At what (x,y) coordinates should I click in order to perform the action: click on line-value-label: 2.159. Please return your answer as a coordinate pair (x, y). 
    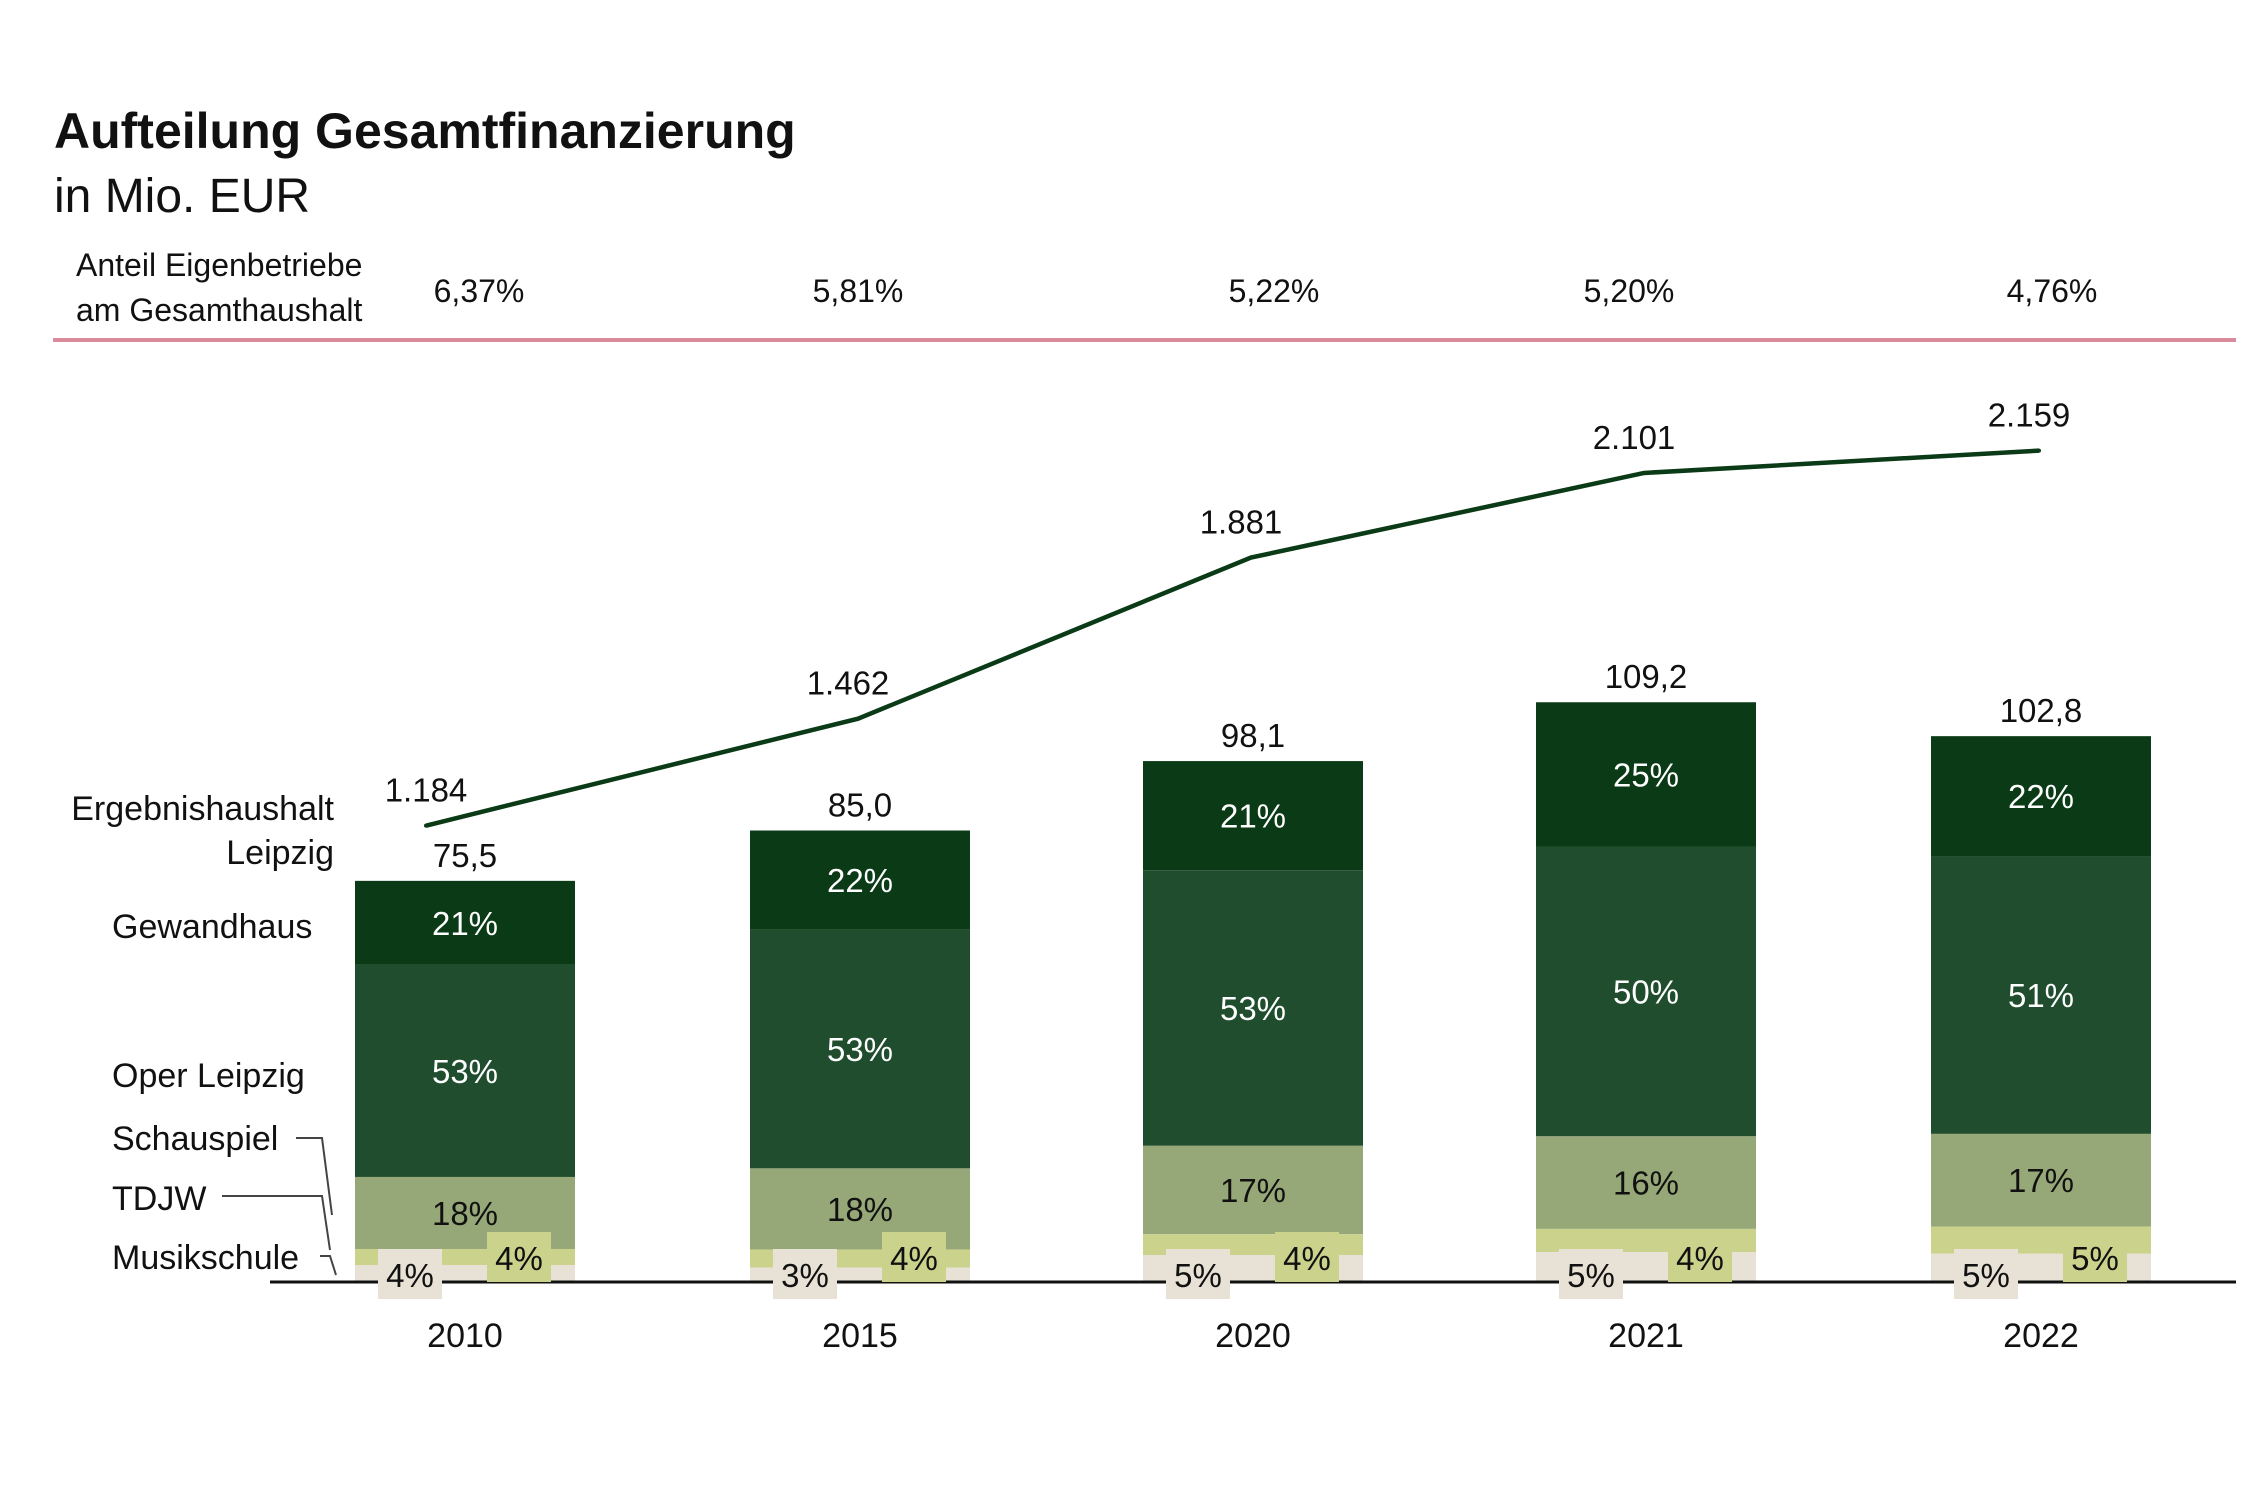
    Looking at the image, I should click on (2029, 415).